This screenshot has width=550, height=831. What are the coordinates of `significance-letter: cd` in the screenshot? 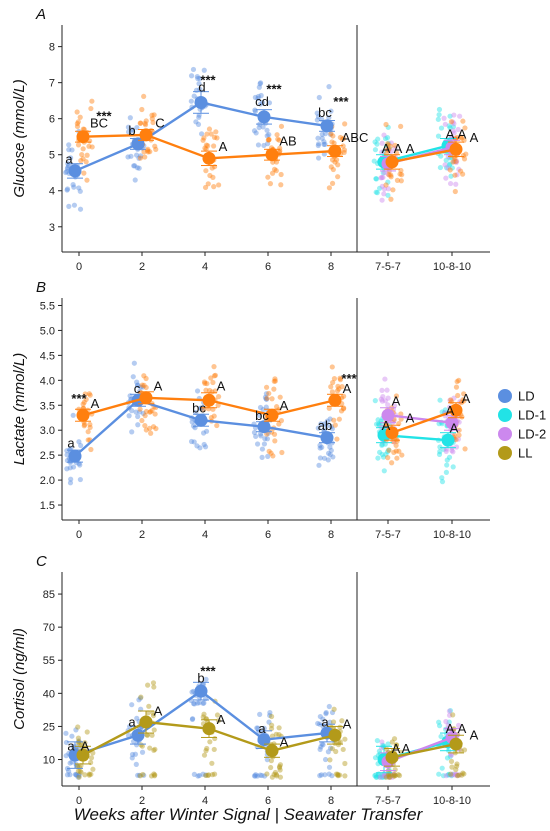 It's located at (262, 101).